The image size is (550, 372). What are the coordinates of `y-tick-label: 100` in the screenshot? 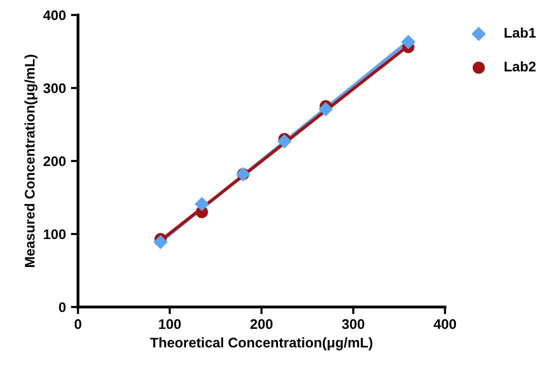 It's located at (55, 234).